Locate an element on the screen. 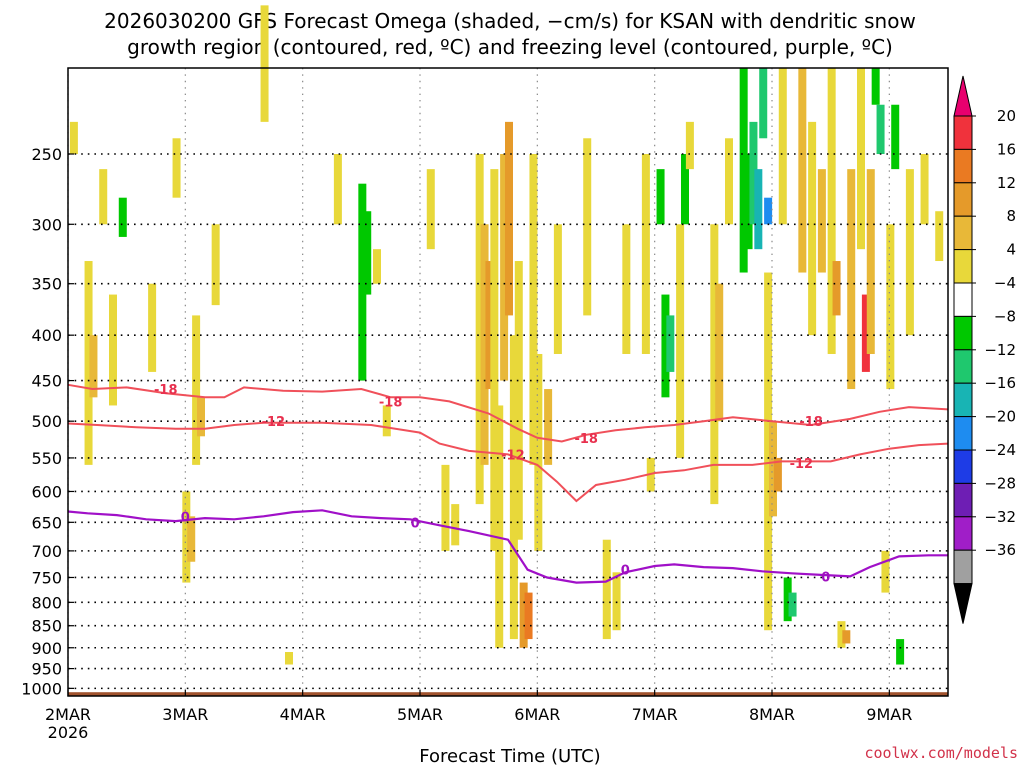  y-tick-label: 400 is located at coordinates (46, 335).